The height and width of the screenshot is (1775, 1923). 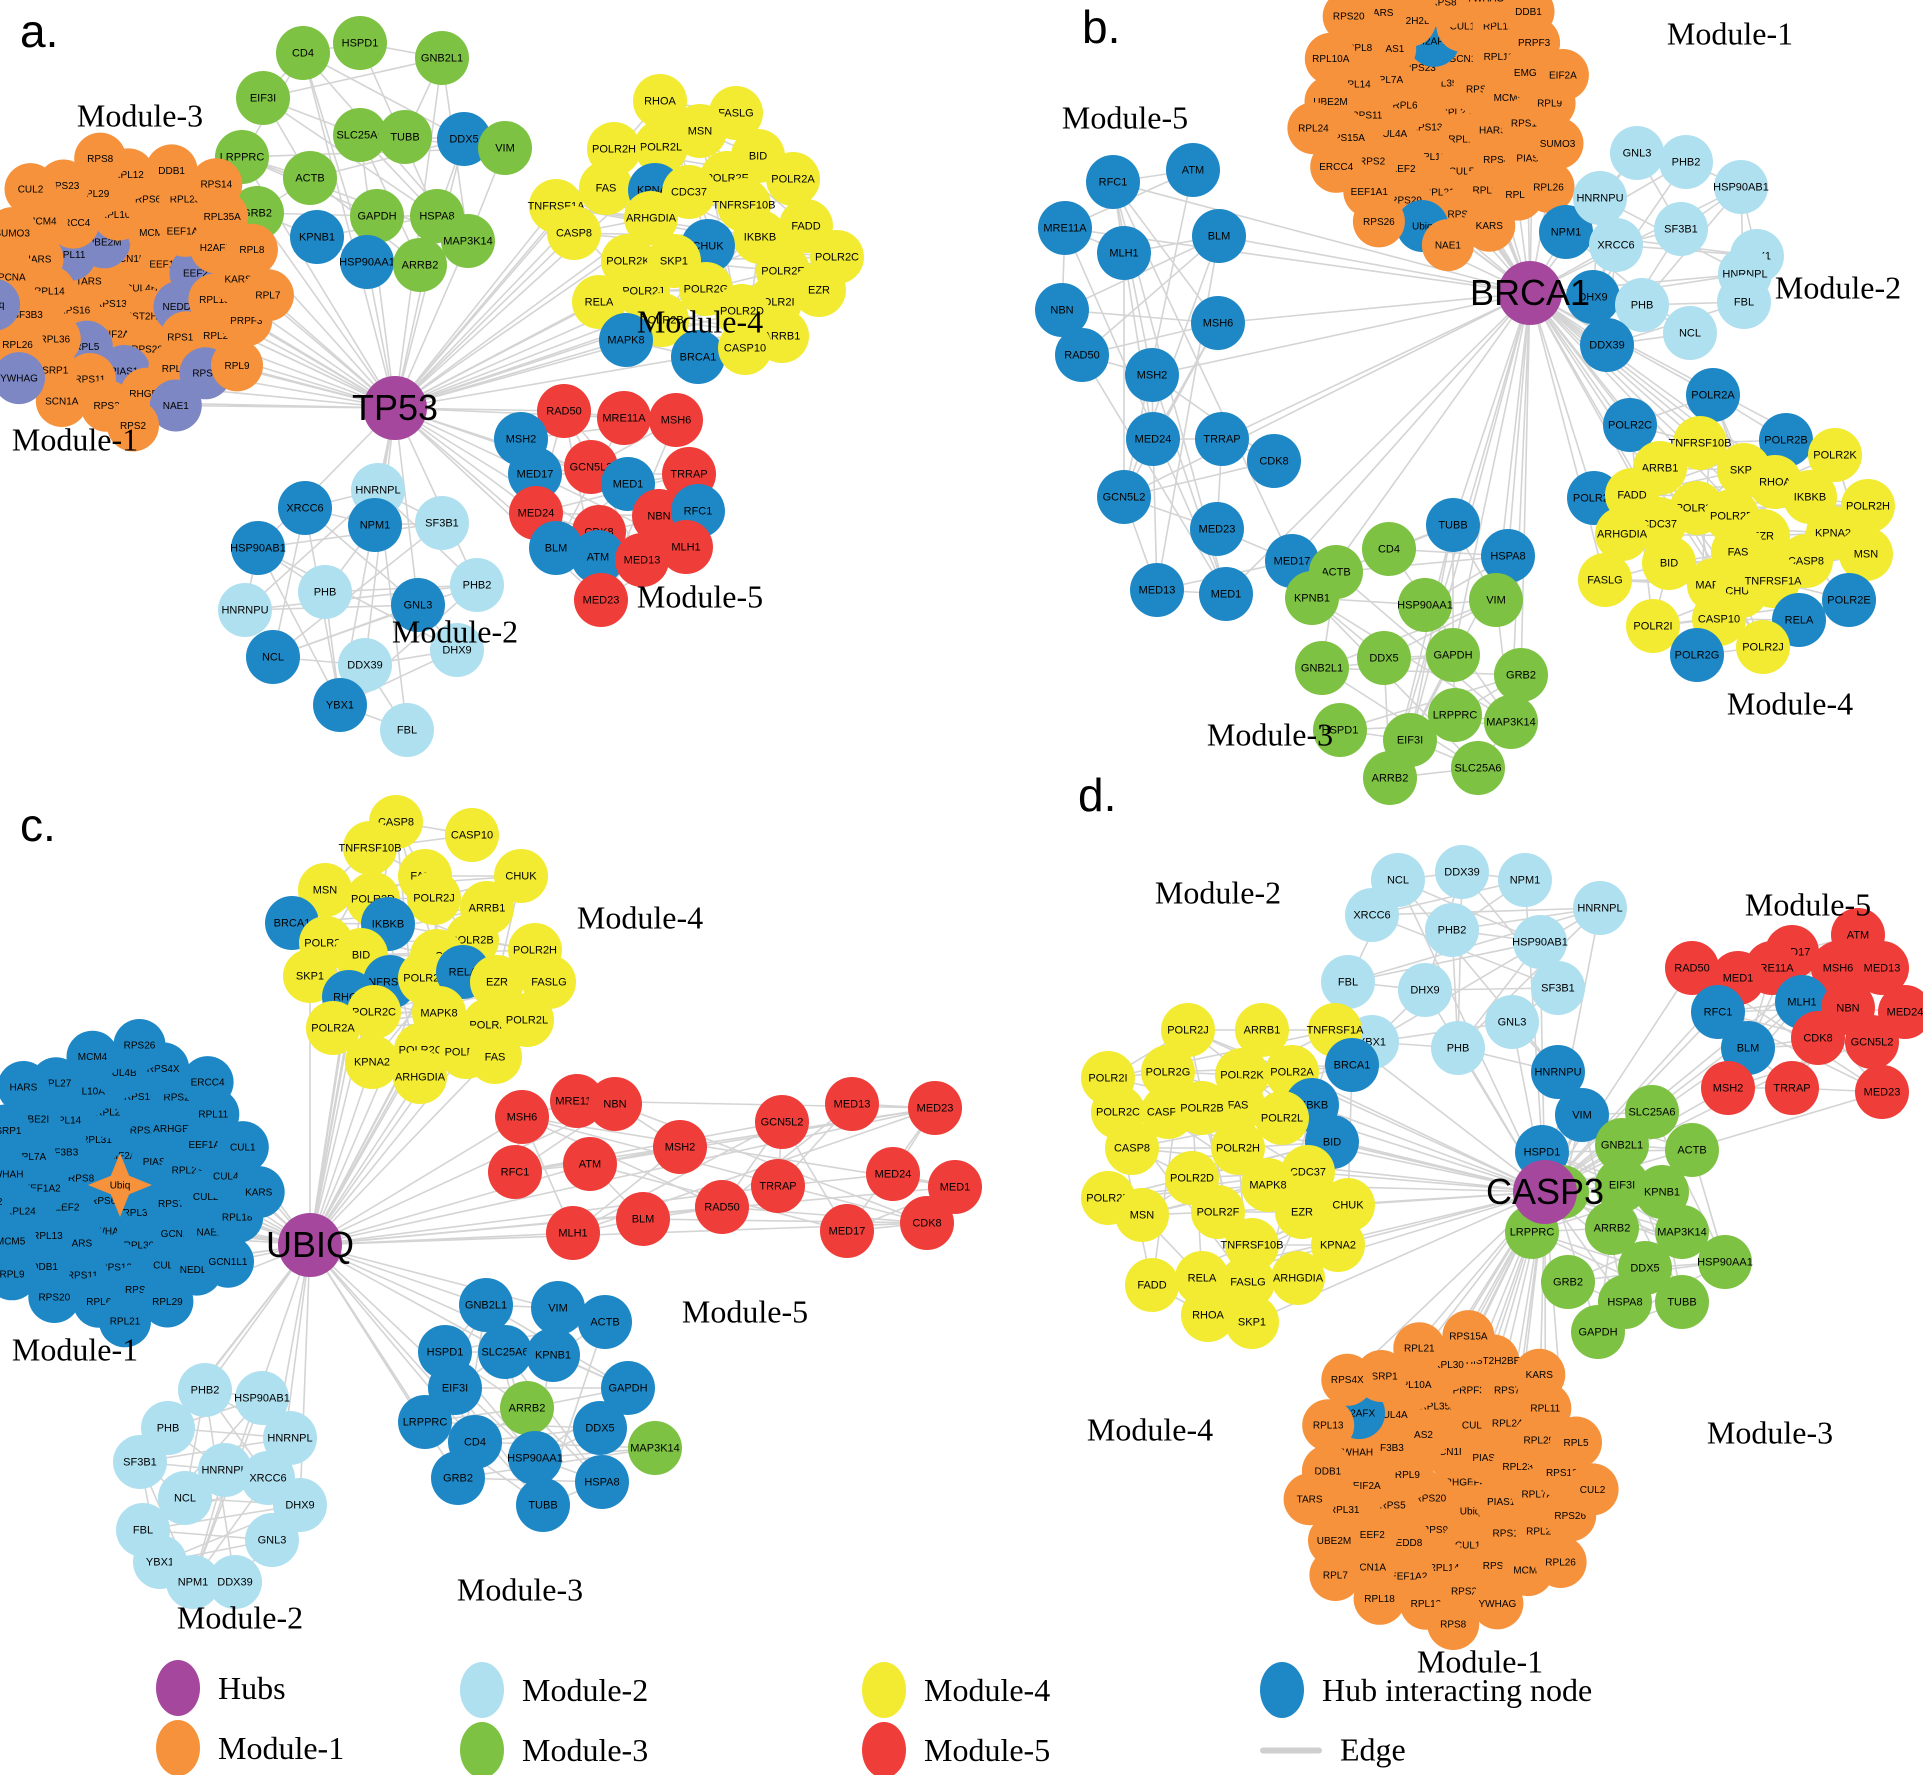 I want to click on node-BRCA1: BRCA1, so click(x=1352, y=1065).